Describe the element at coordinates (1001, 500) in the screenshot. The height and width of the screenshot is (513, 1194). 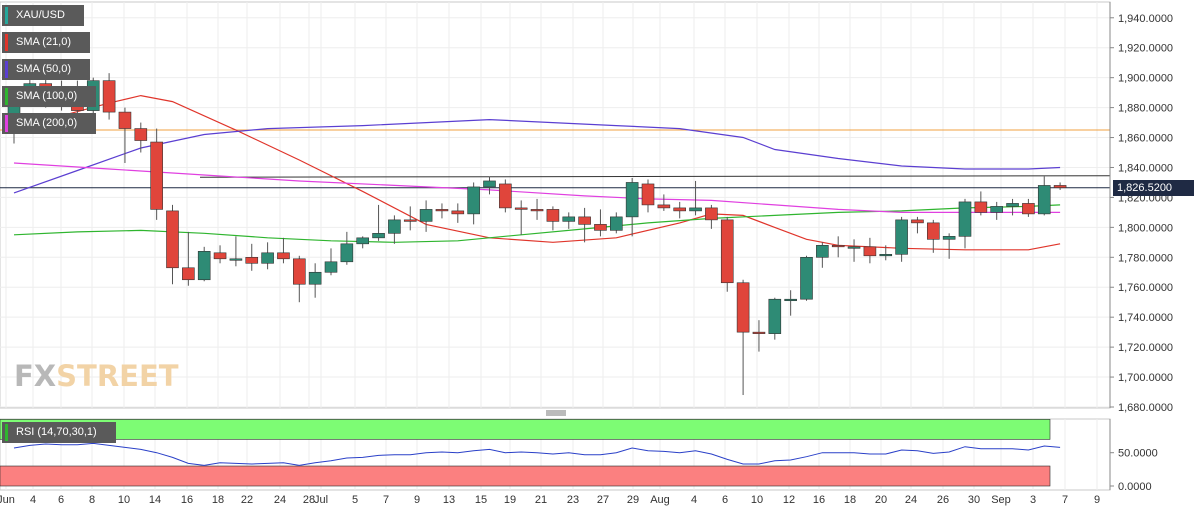
I see `x-tick-label: Sep` at that location.